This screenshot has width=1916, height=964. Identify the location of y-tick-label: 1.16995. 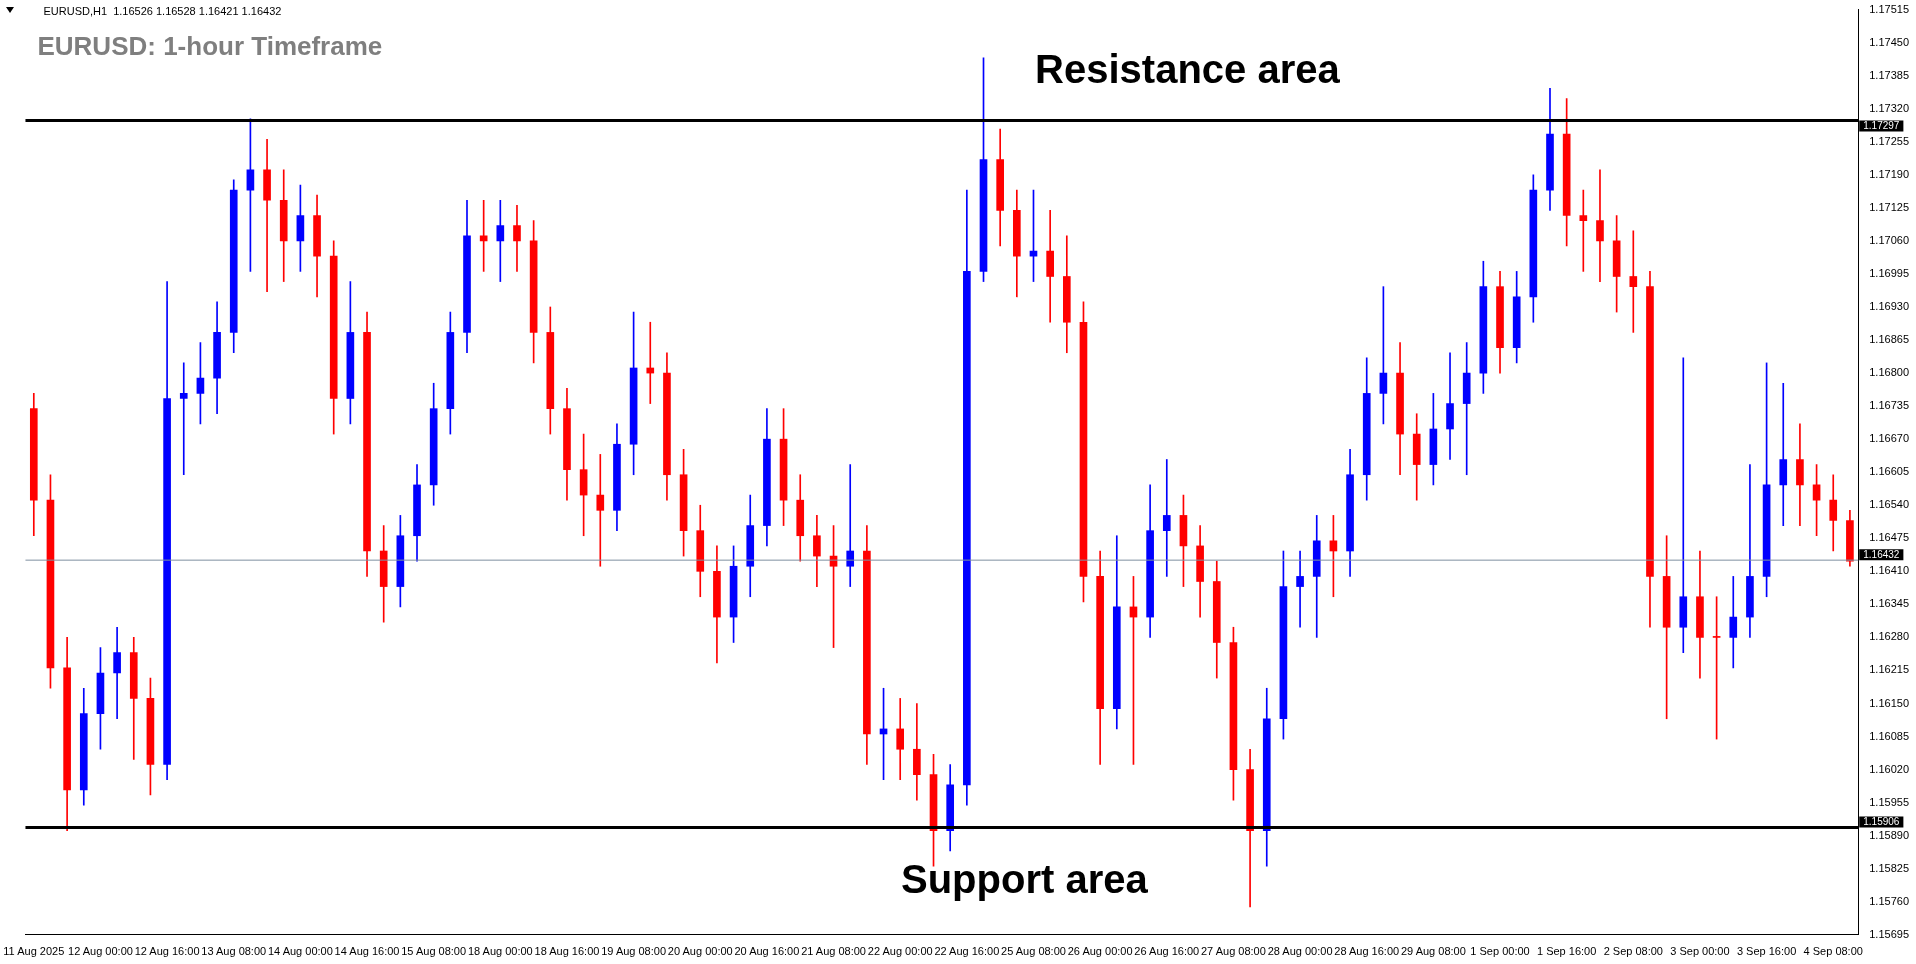
(1889, 272).